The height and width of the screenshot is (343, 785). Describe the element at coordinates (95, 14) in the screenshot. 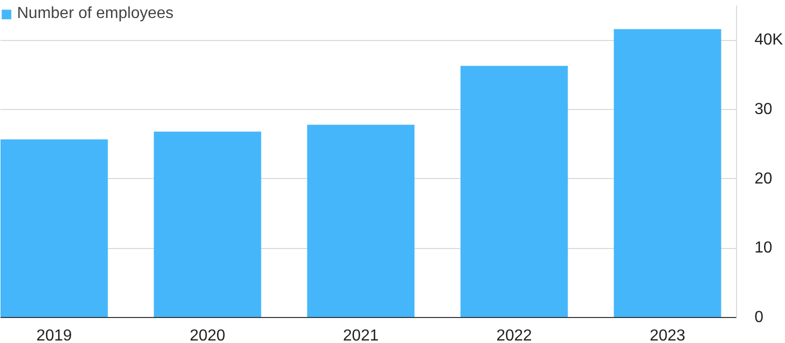

I see `legend-label: Number of employees` at that location.